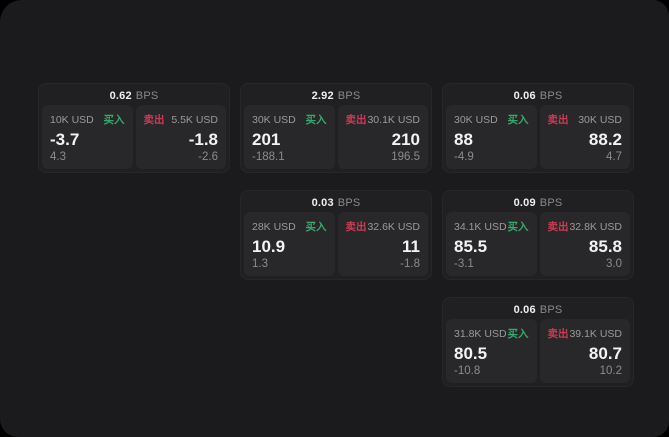  Describe the element at coordinates (595, 333) in the screenshot. I see `sell-amount: 39.1K USD` at that location.